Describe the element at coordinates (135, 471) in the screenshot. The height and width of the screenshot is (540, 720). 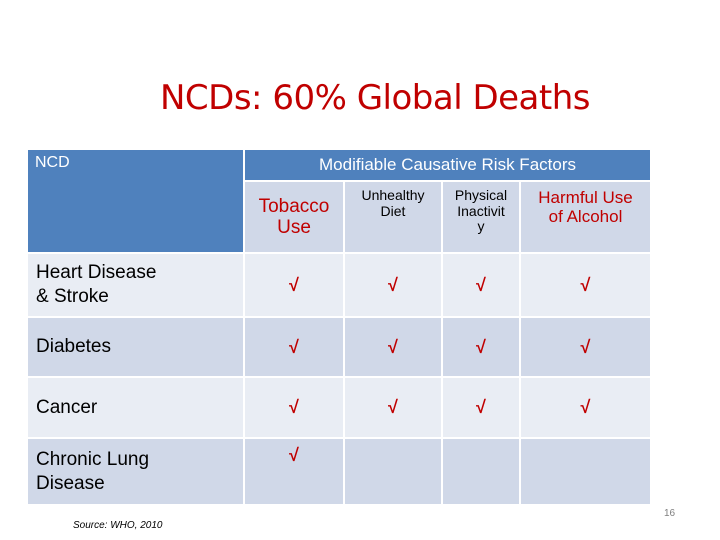
I see `row-label-chronic-lung-disease: Chronic Lung Disease` at that location.